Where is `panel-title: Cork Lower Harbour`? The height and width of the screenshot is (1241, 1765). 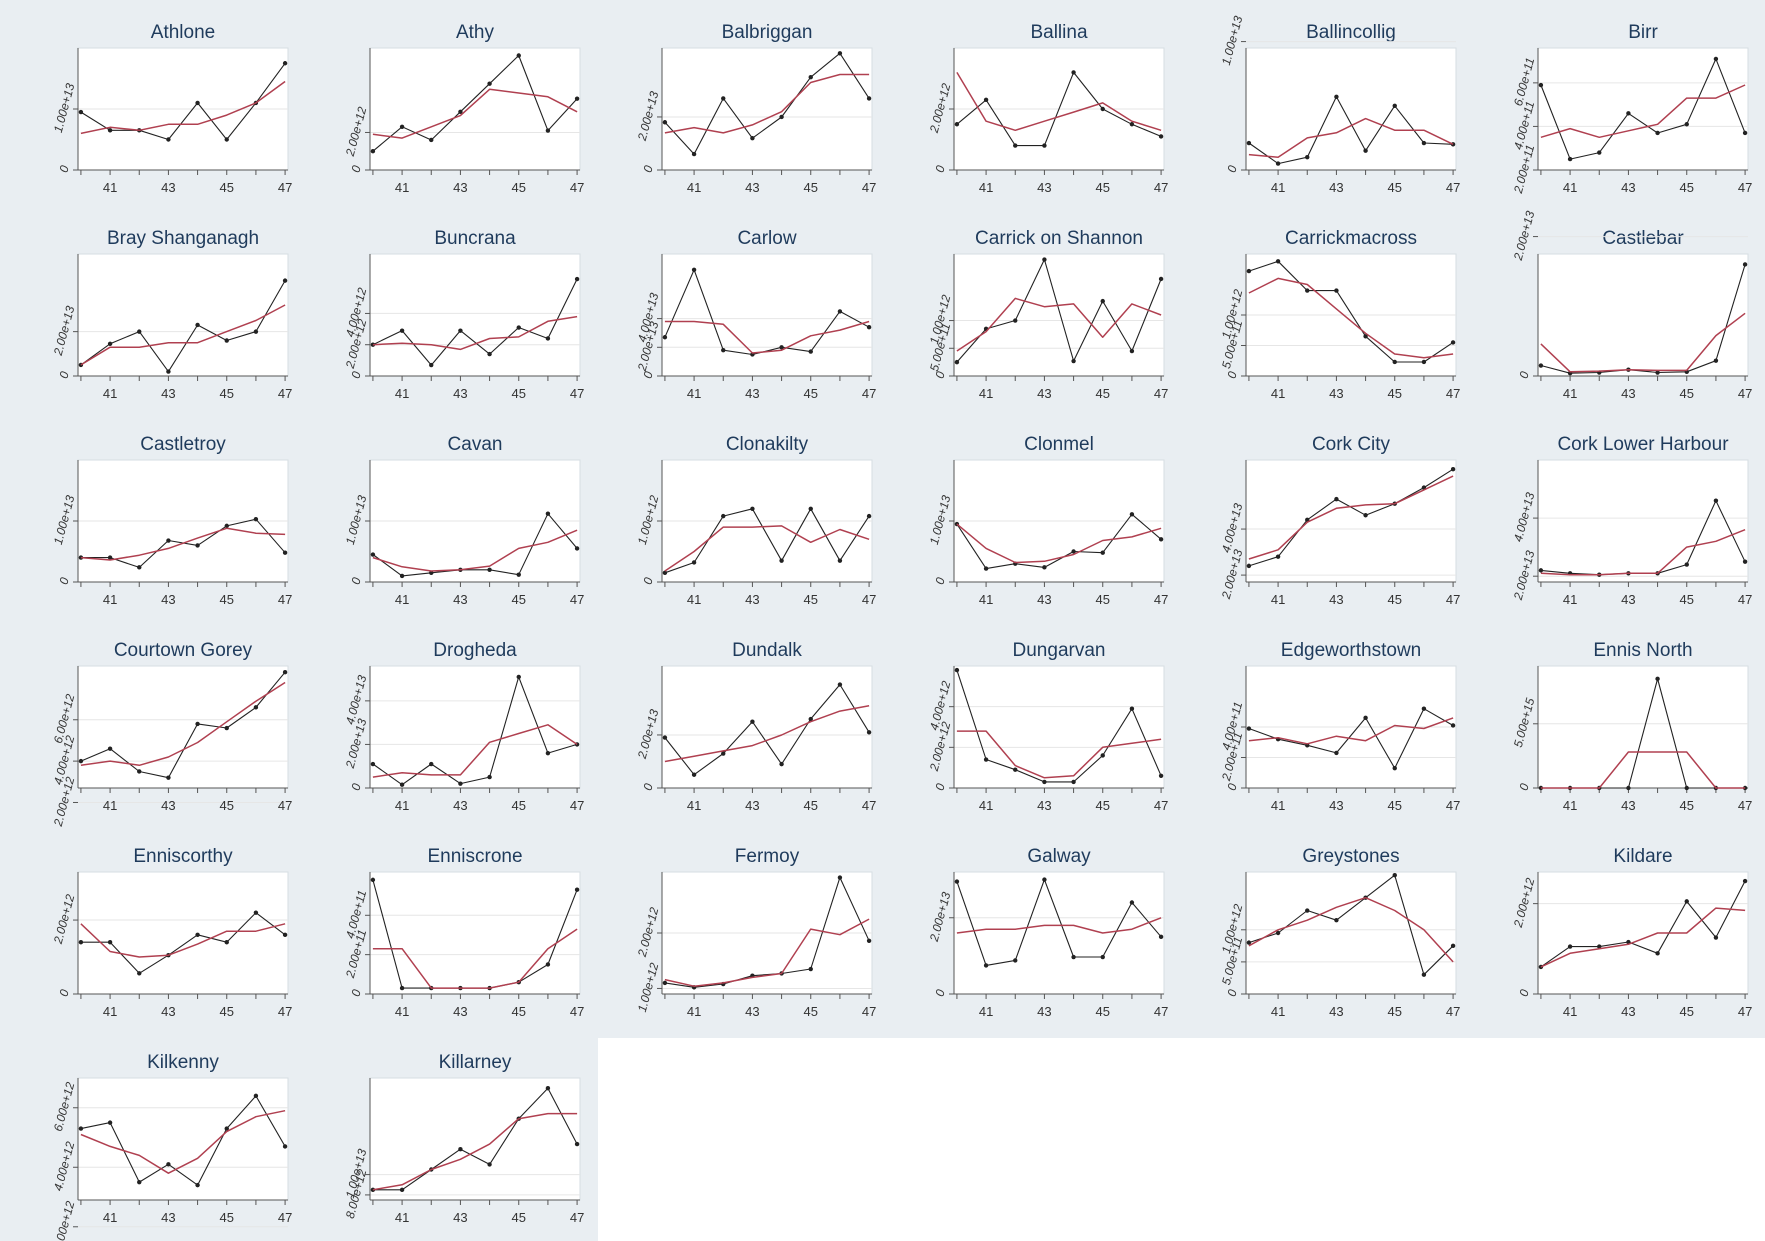 panel-title: Cork Lower Harbour is located at coordinates (1643, 444).